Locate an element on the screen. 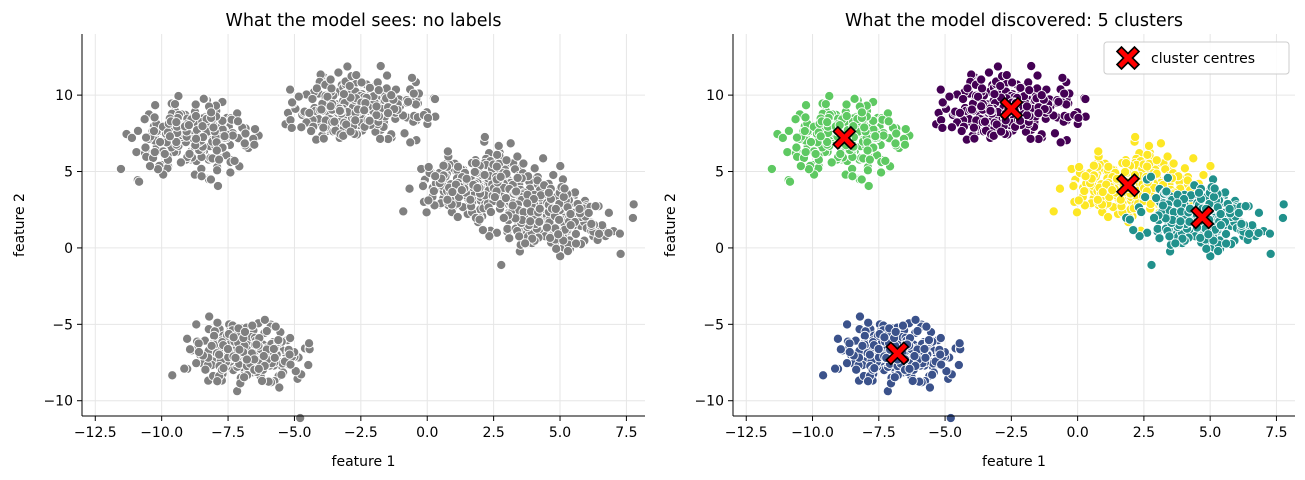  x-tick-label: −10.0 is located at coordinates (161, 433).